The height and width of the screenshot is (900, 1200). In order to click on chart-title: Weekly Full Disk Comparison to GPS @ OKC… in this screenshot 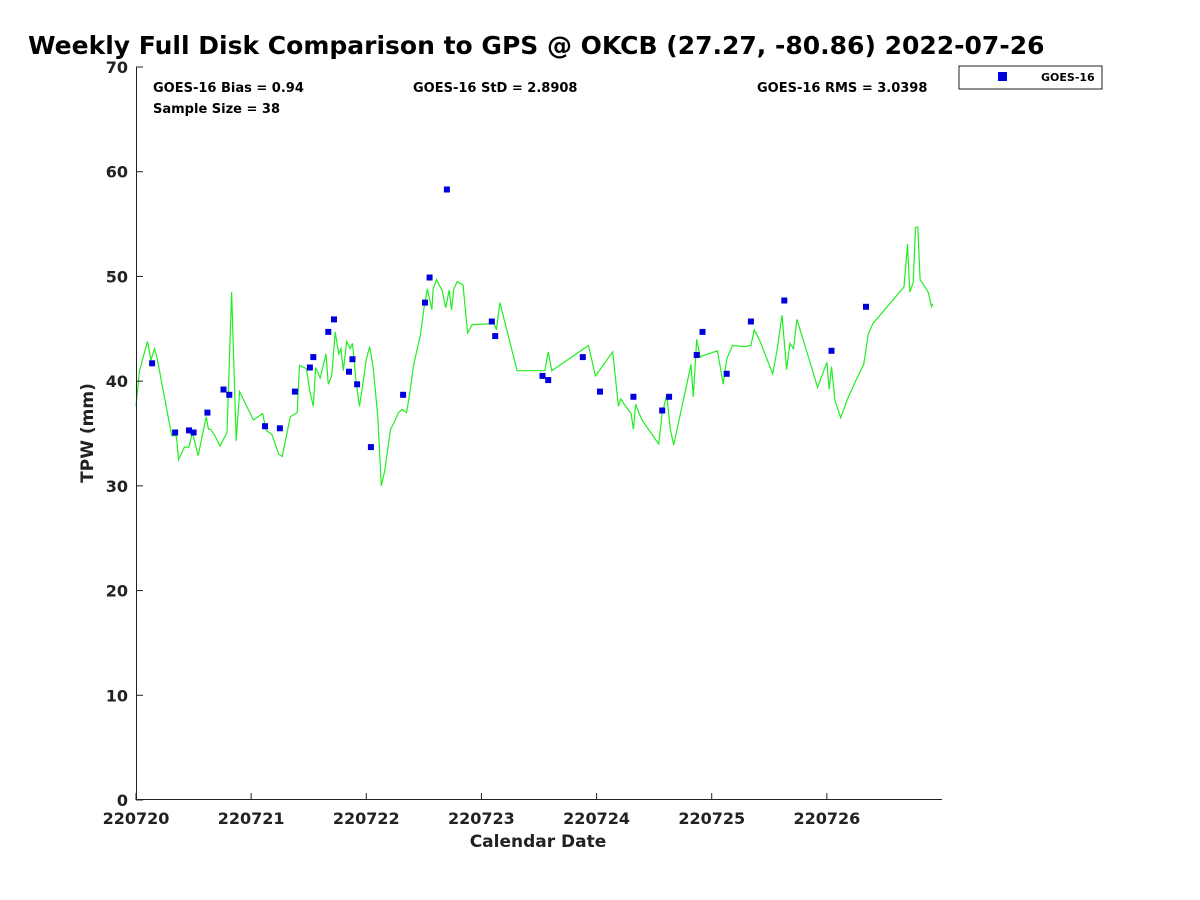, I will do `click(536, 45)`.